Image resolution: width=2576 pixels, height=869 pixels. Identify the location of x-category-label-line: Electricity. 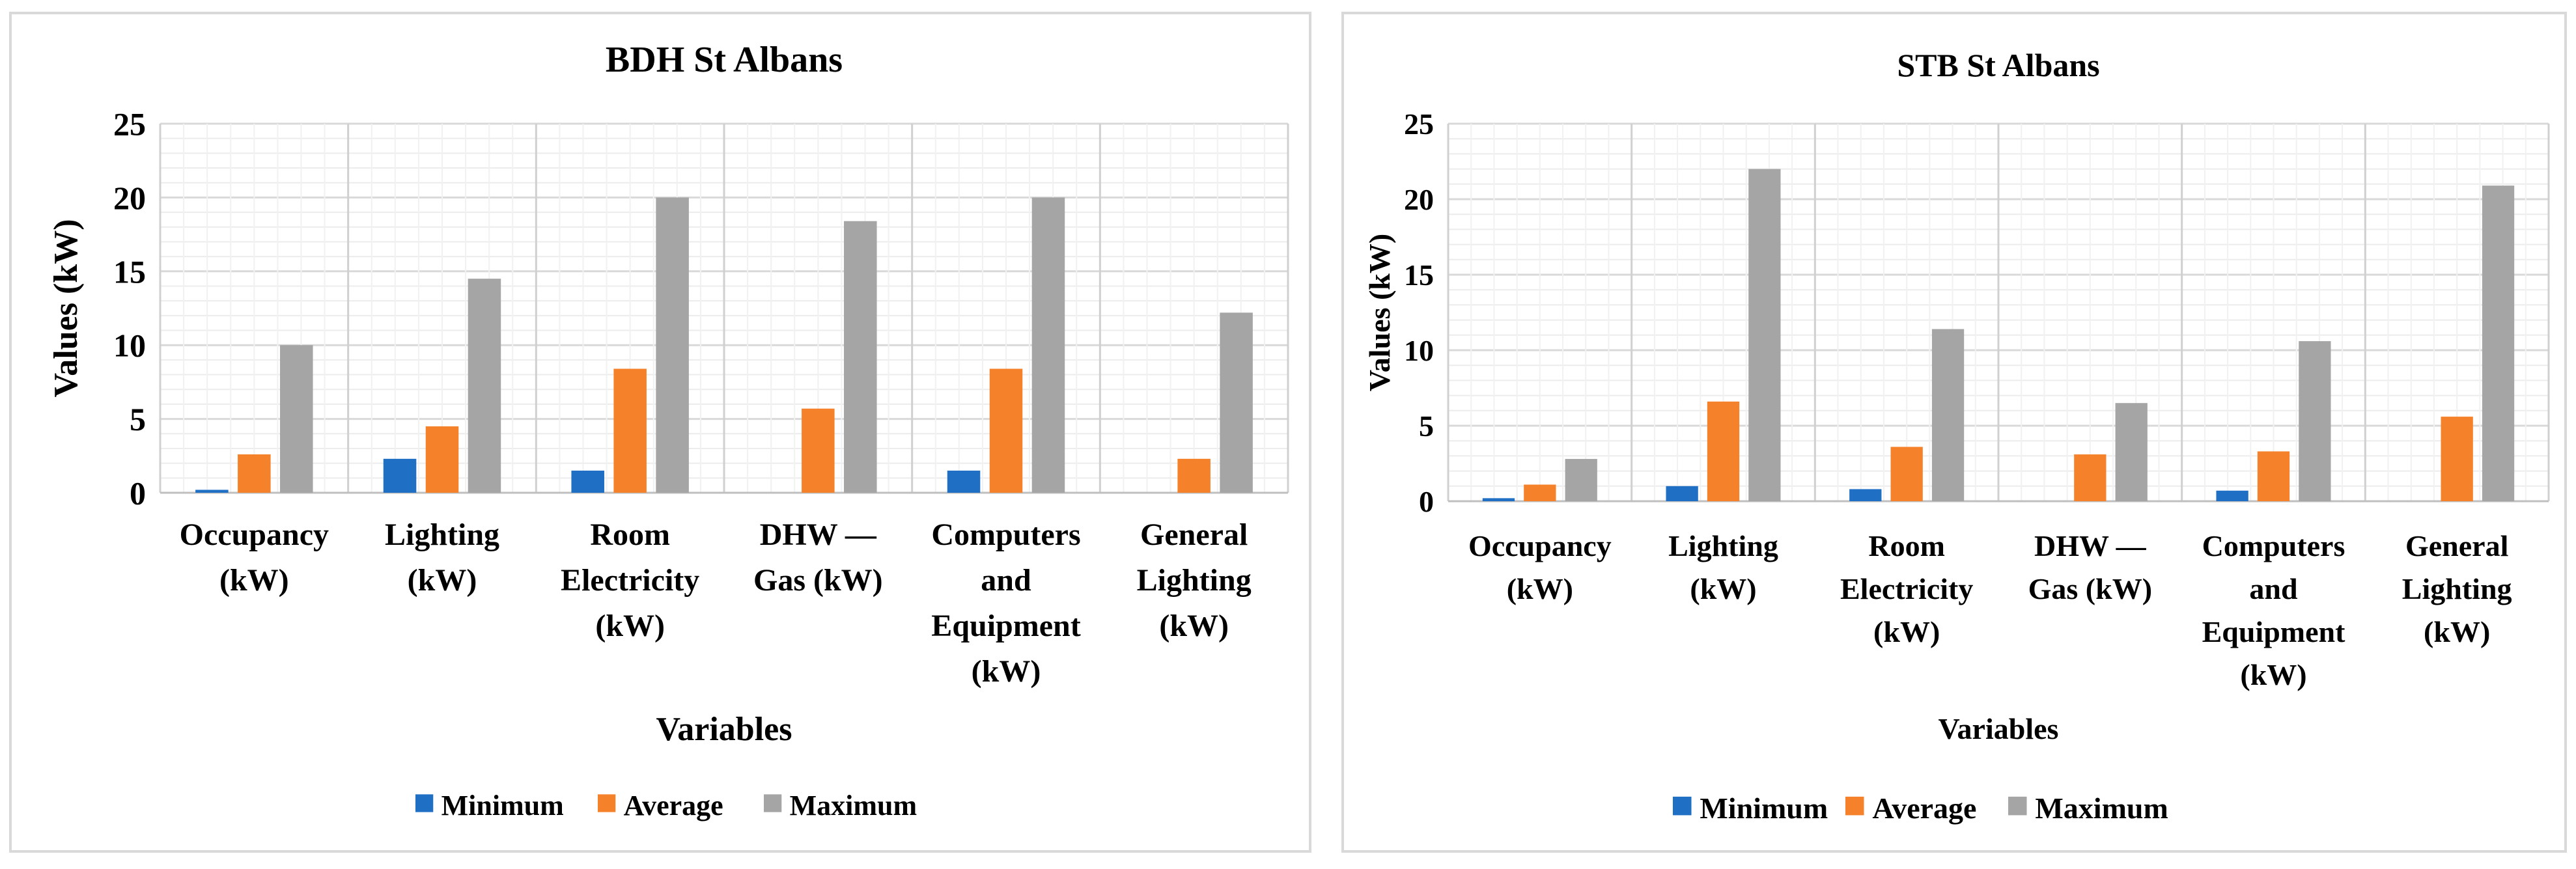
(630, 580).